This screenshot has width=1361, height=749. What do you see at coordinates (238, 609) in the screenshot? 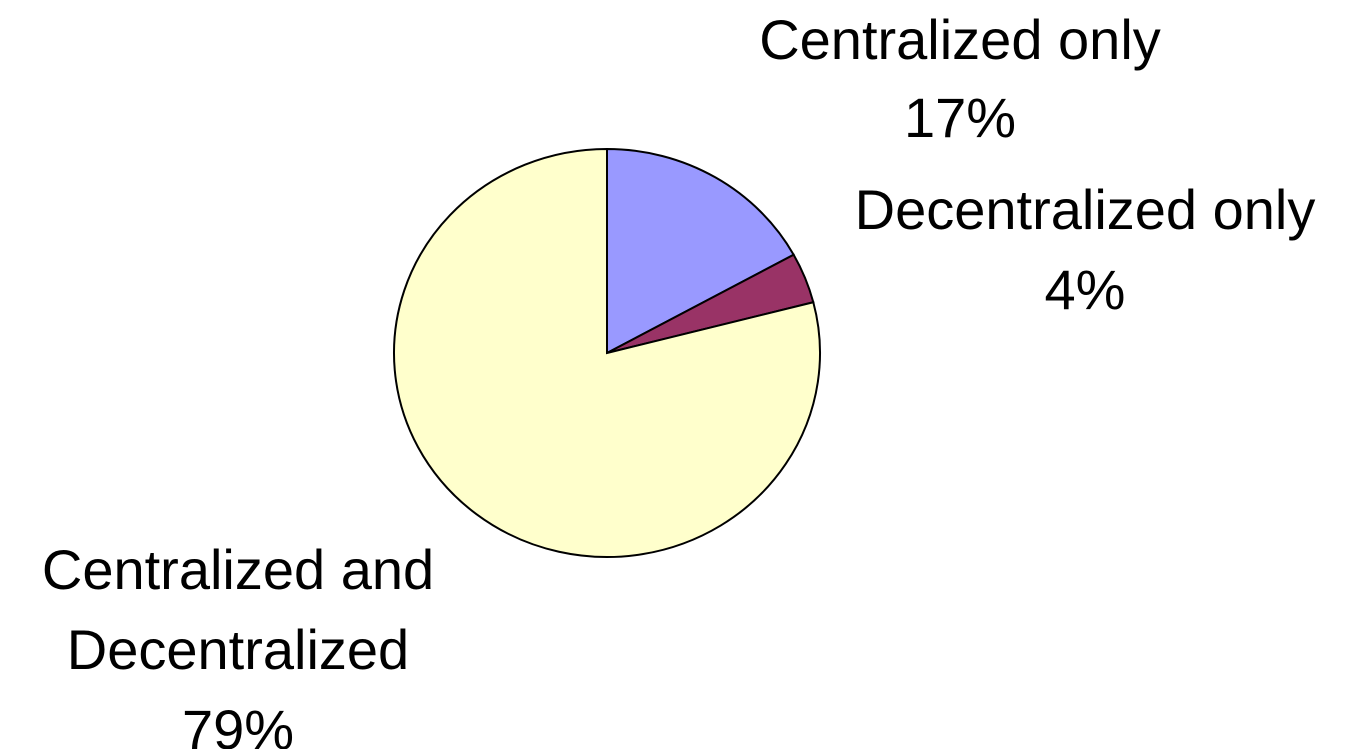
I see `slice-label: Centralized and Decentralized` at bounding box center [238, 609].